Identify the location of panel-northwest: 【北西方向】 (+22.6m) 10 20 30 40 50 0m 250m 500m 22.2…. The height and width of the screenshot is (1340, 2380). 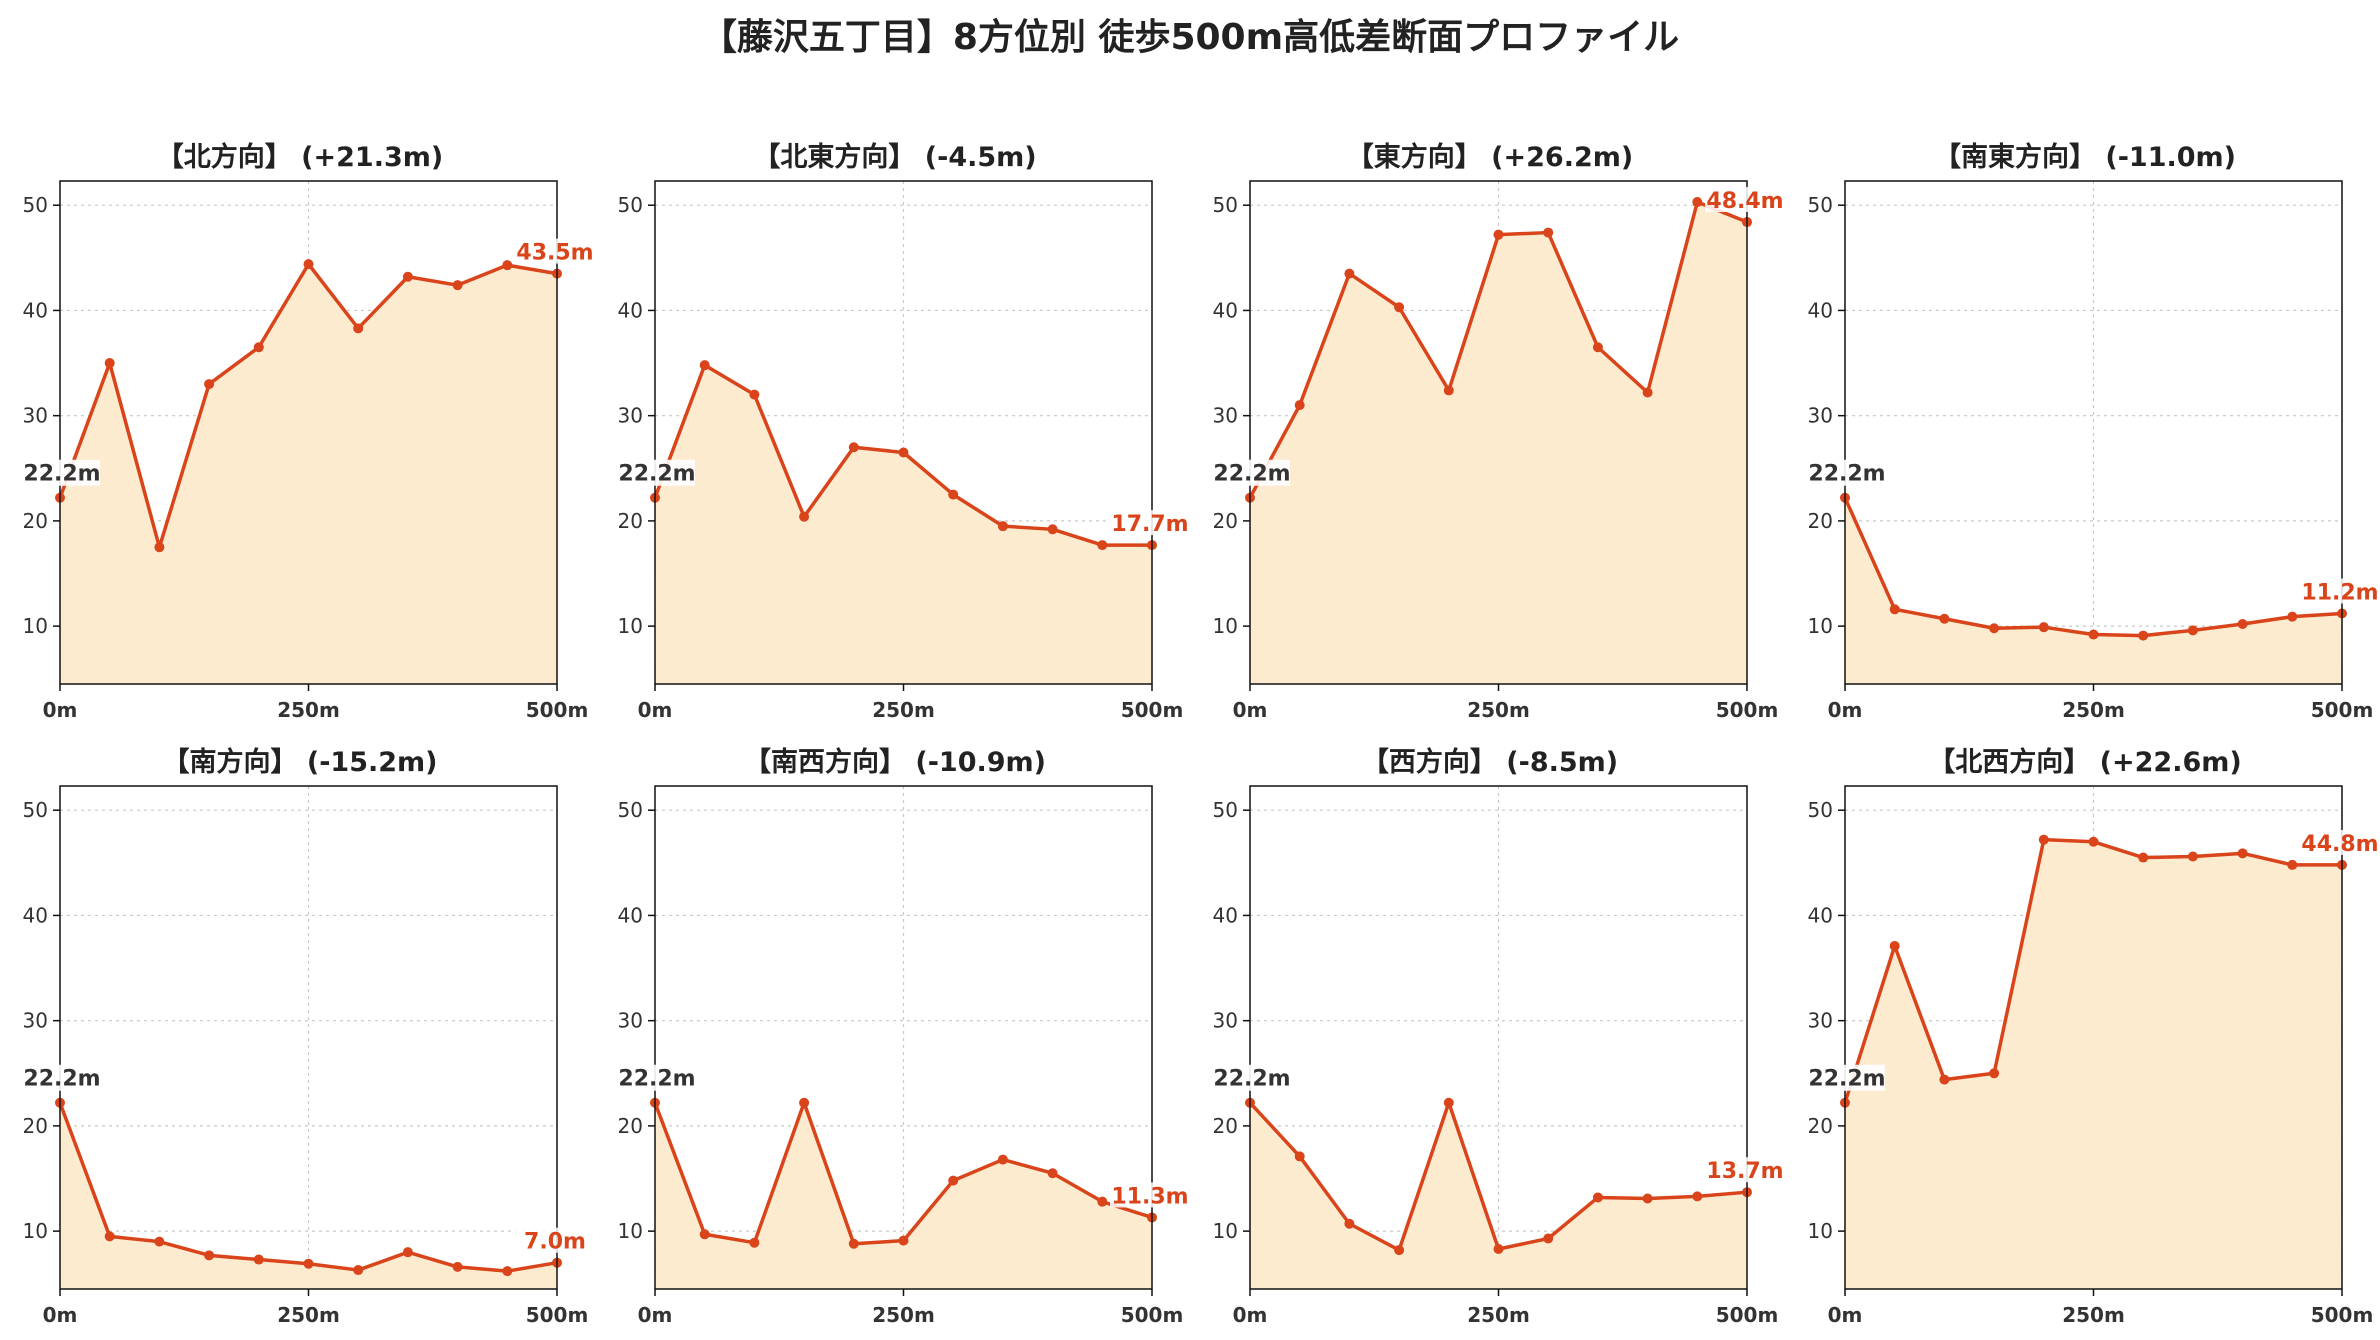
(2082, 1040).